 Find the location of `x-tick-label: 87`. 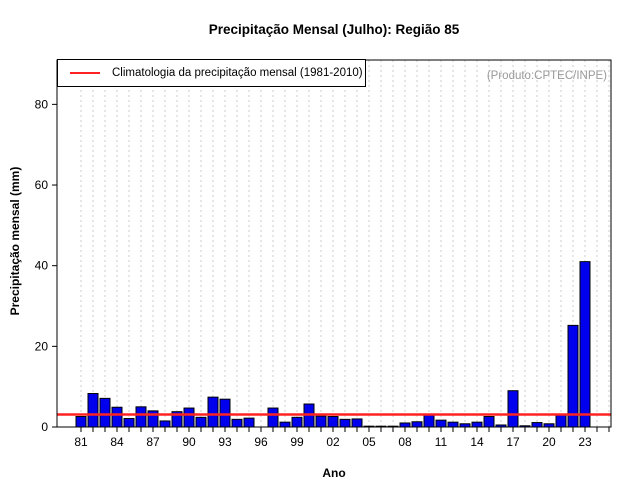

x-tick-label: 87 is located at coordinates (153, 442).